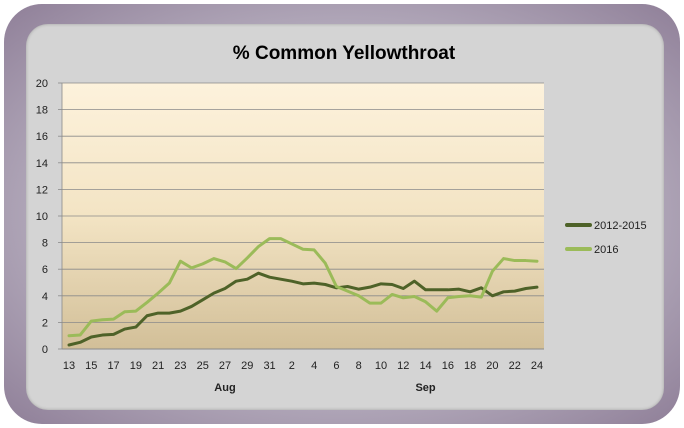  What do you see at coordinates (314, 366) in the screenshot?
I see `x-tick-label: 4` at bounding box center [314, 366].